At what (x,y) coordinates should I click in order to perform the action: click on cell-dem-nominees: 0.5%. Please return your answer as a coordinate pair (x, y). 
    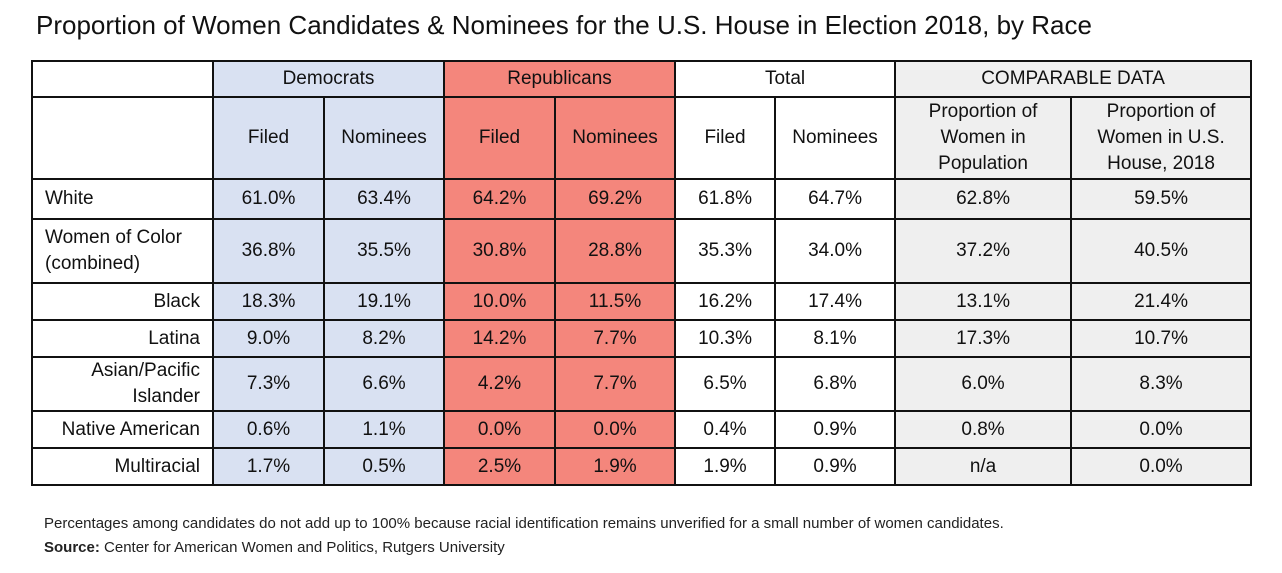
    Looking at the image, I should click on (384, 466).